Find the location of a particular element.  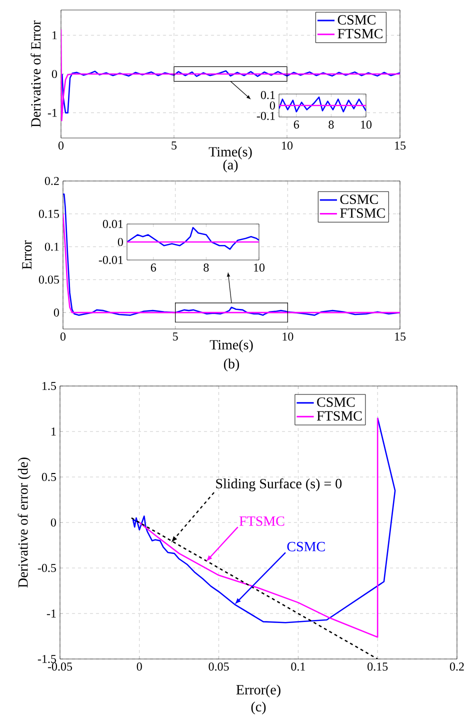

y-tick-label: -0.1 is located at coordinates (265, 116).